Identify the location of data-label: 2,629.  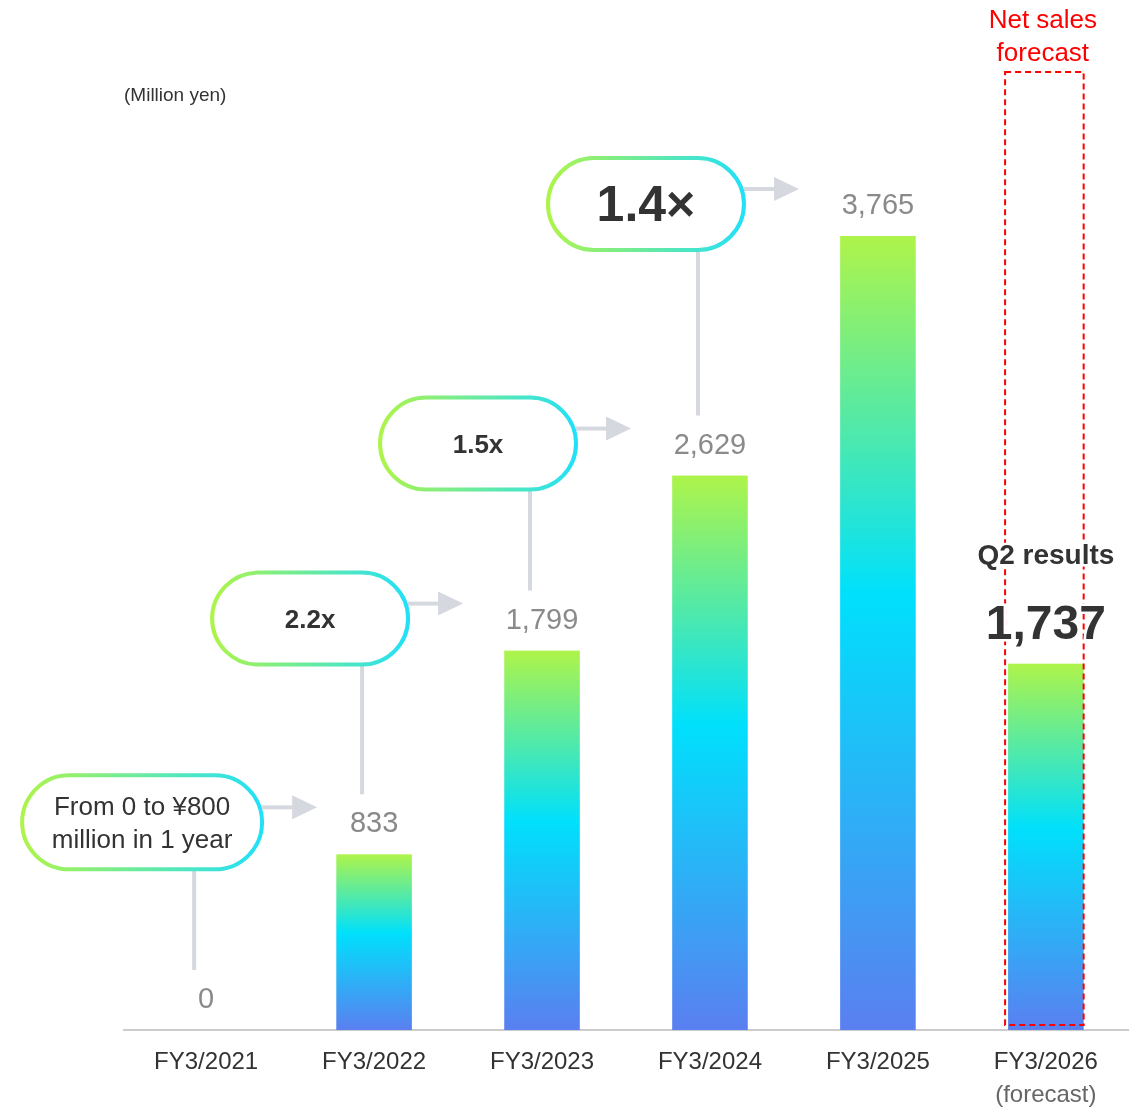
(710, 443).